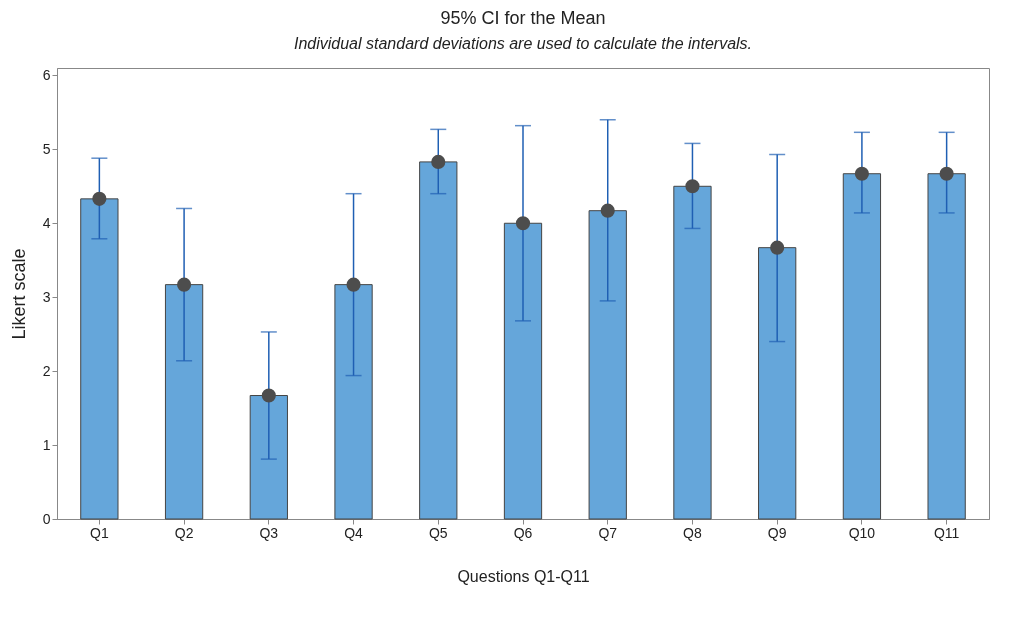  Describe the element at coordinates (354, 532) in the screenshot. I see `x-tick-label: Q4` at that location.